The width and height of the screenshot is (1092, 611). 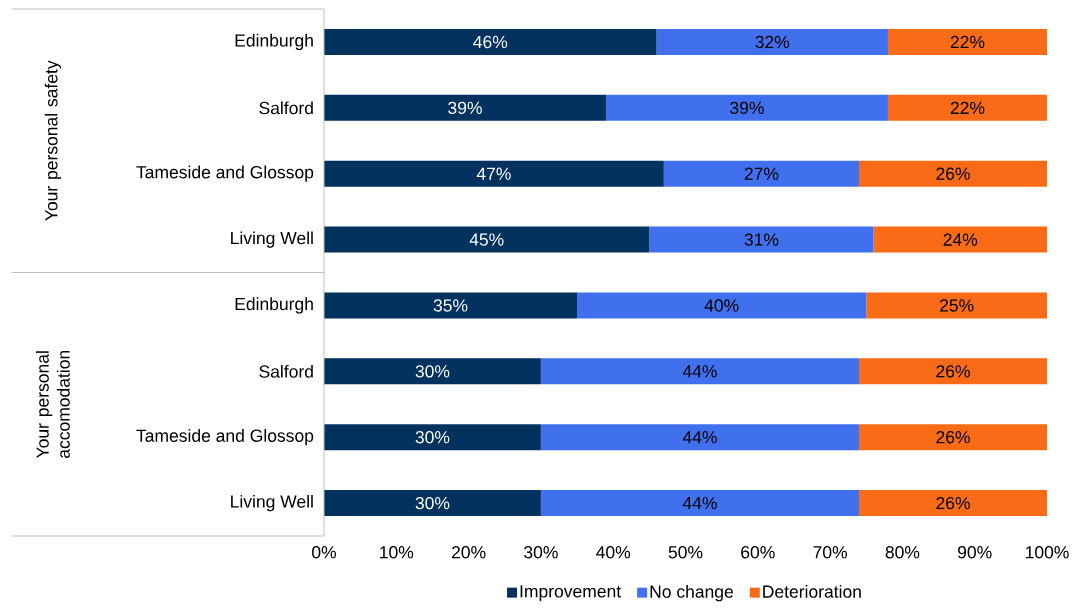 What do you see at coordinates (52, 404) in the screenshot?
I see `text: Your personal accomodation` at bounding box center [52, 404].